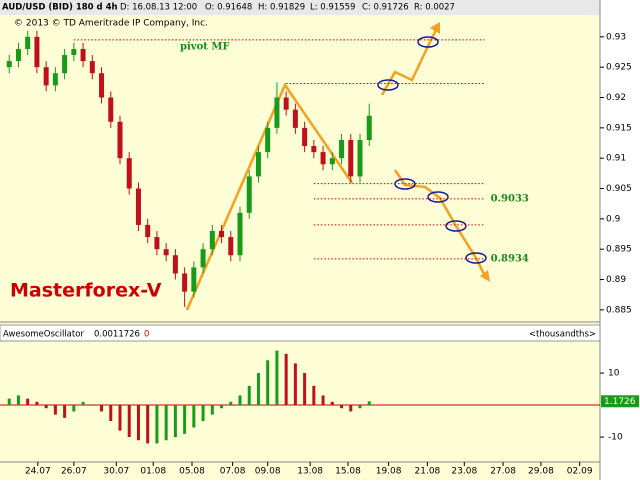  I want to click on info-text: H: 0.91829, so click(281, 8).